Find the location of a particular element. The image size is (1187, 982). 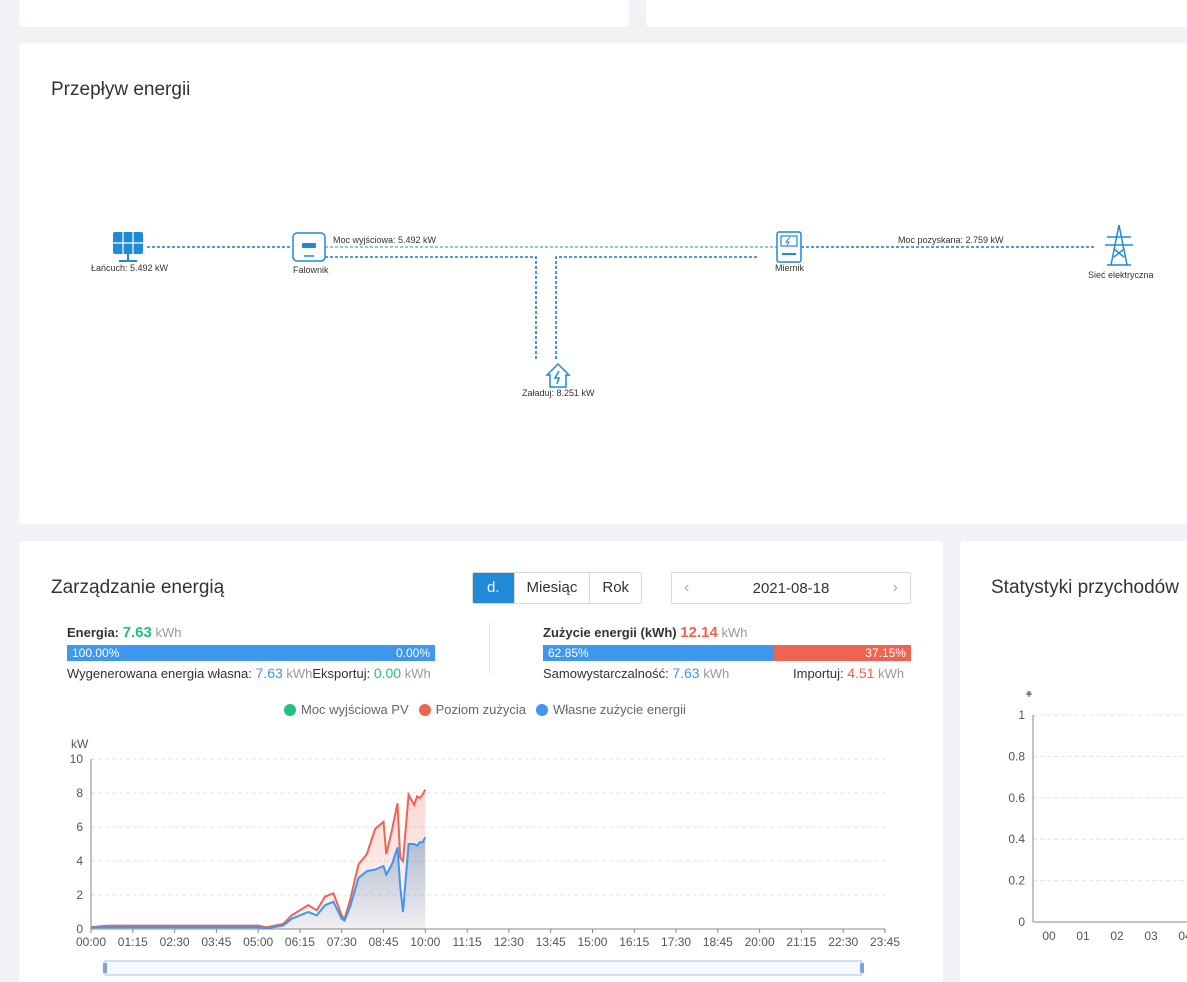

consumption-value: 12.14 is located at coordinates (699, 632).